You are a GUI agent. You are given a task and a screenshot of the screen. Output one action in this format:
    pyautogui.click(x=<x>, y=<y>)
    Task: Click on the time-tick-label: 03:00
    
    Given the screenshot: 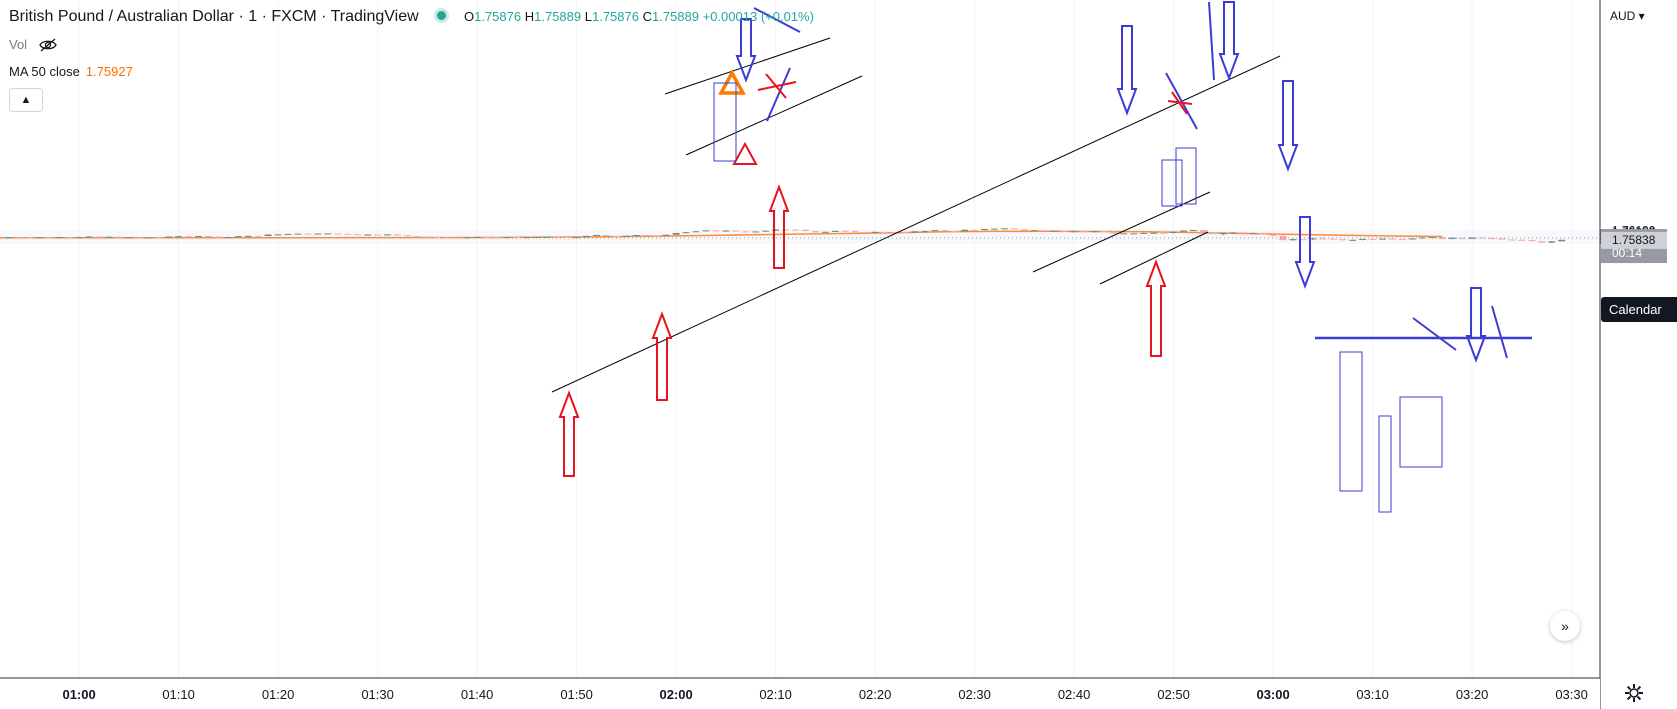 What is the action you would take?
    pyautogui.click(x=1272, y=694)
    